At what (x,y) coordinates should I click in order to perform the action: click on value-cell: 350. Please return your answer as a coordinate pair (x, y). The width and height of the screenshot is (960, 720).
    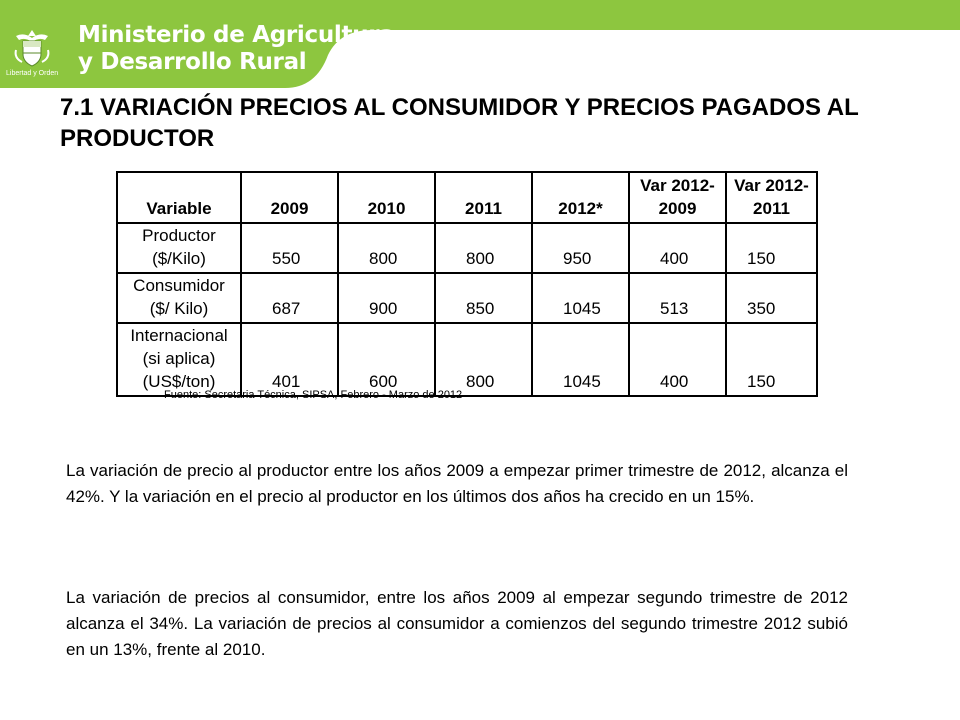
    Looking at the image, I should click on (771, 298).